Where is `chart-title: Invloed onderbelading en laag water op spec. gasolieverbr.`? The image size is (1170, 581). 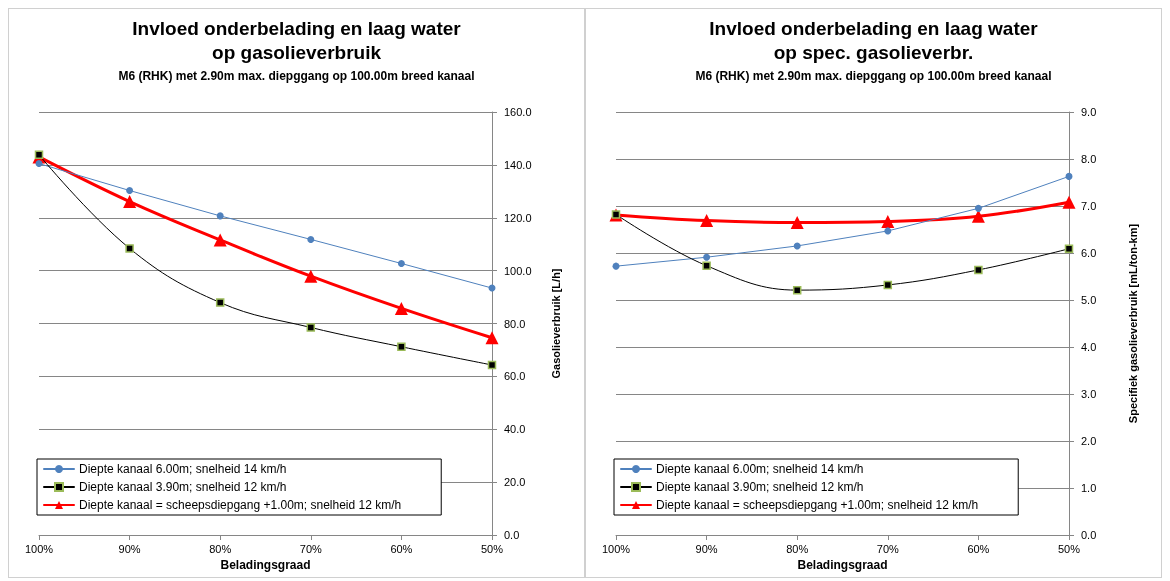 chart-title: Invloed onderbelading en laag water op spec. gasolieverbr. is located at coordinates (874, 40).